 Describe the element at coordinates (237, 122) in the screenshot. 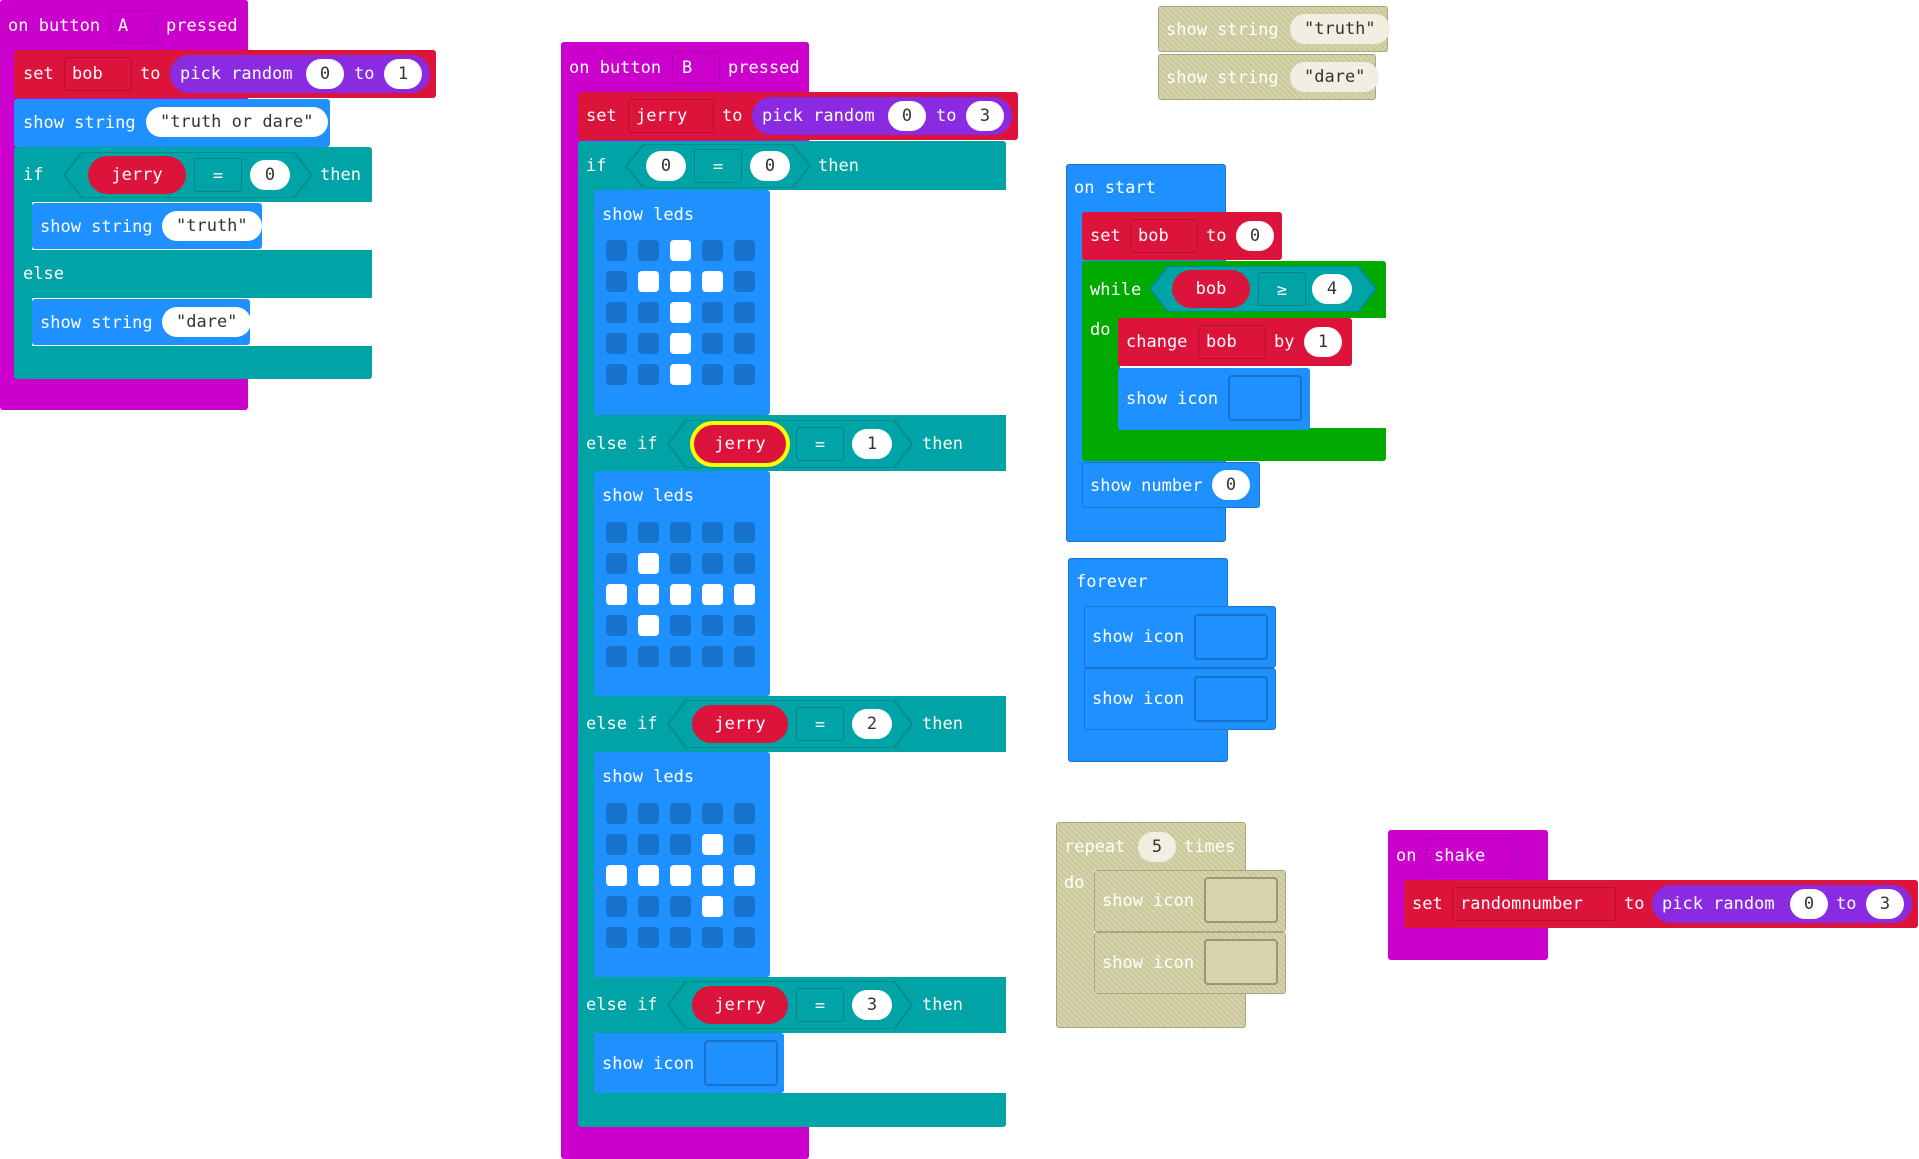

I see `string-input: "truth or dare"` at that location.